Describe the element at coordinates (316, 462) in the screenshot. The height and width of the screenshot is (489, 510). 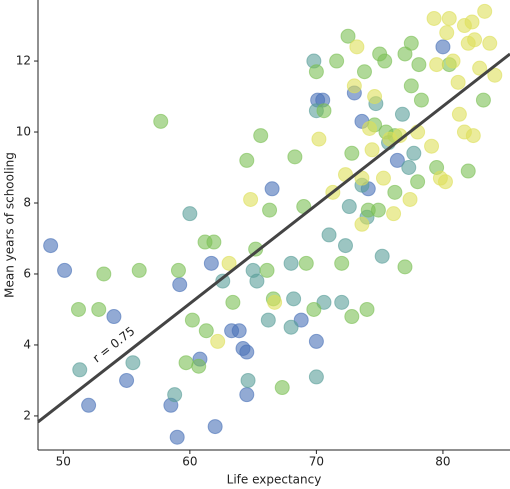
I see `x-tick-label: 70` at that location.